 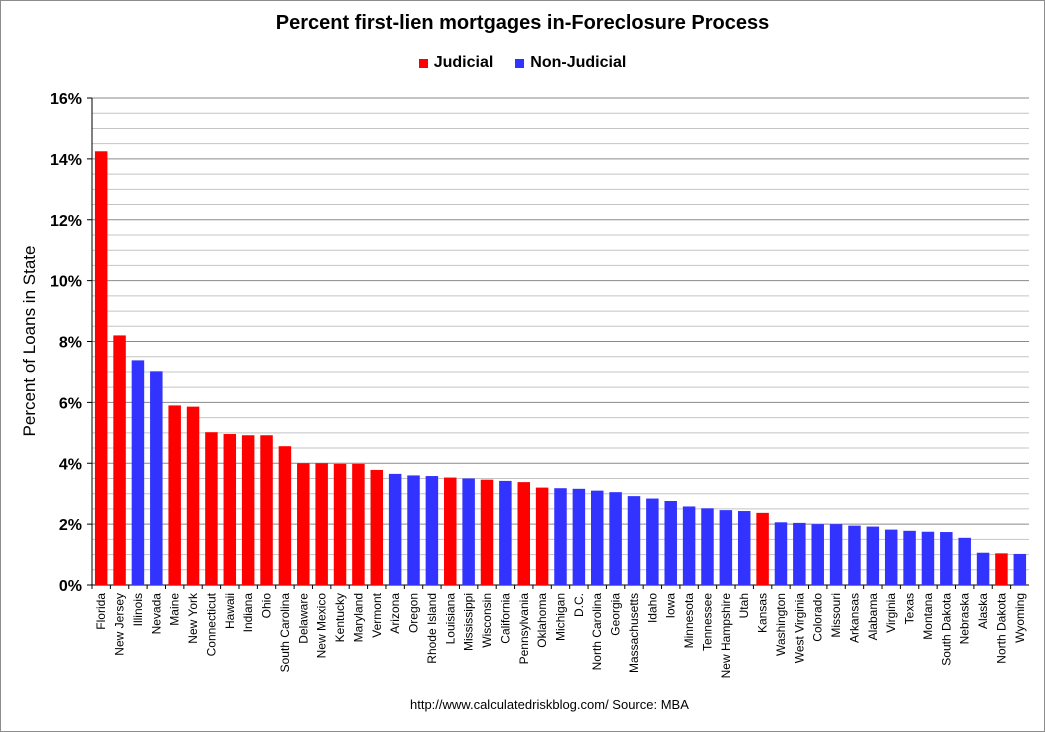 What do you see at coordinates (303, 618) in the screenshot?
I see `x-tick-label: Delaware` at bounding box center [303, 618].